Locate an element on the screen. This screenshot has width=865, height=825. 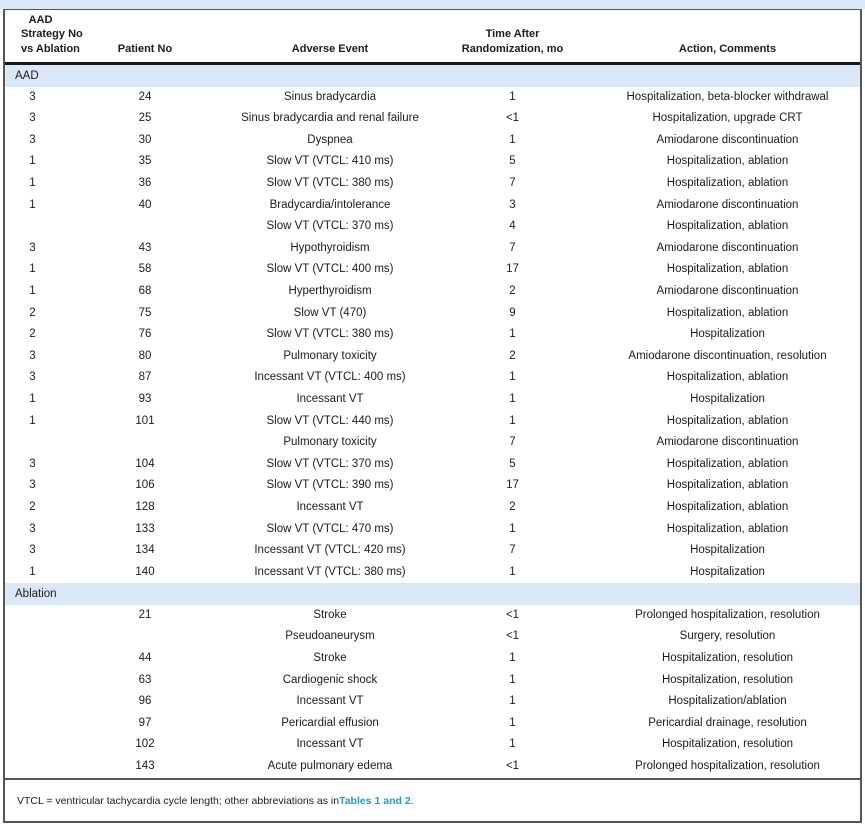
cell-patient: 21 is located at coordinates (145, 614).